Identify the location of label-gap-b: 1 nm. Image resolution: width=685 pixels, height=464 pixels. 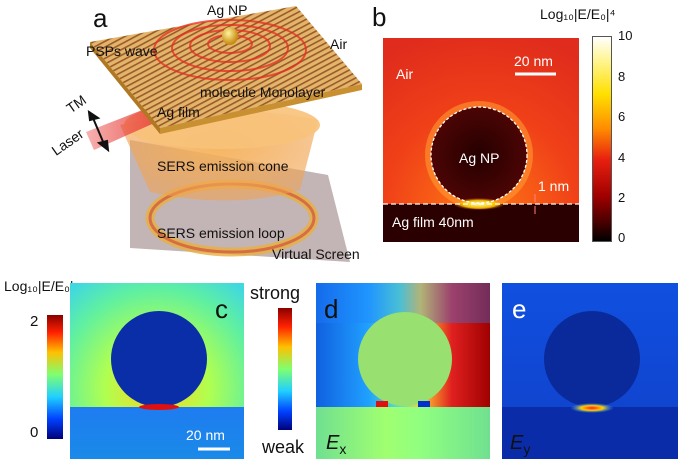
(554, 186).